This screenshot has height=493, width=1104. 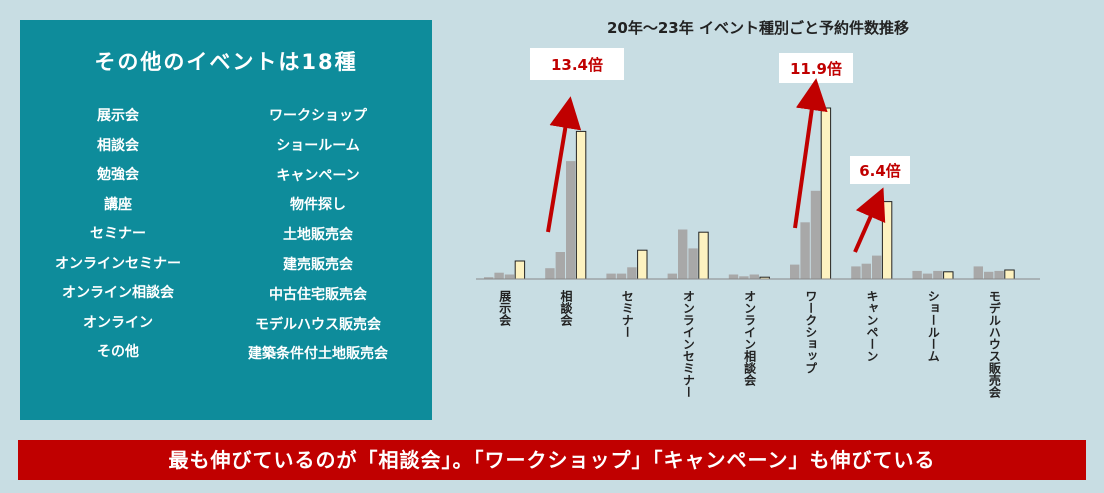 I want to click on bar-オンライン相談会-3, so click(x=754, y=276).